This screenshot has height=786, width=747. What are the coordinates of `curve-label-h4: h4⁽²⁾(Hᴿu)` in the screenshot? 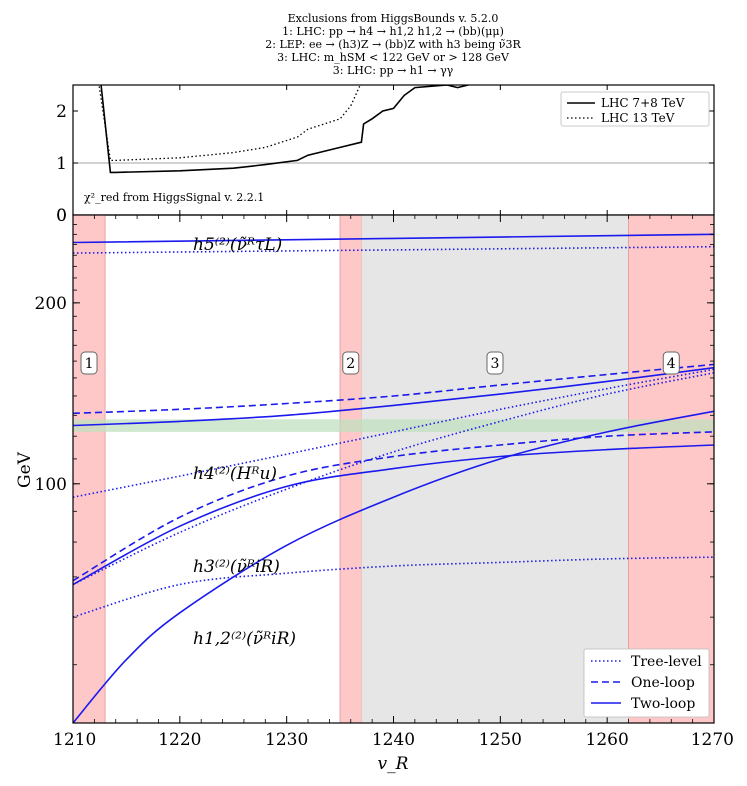 It's located at (235, 474).